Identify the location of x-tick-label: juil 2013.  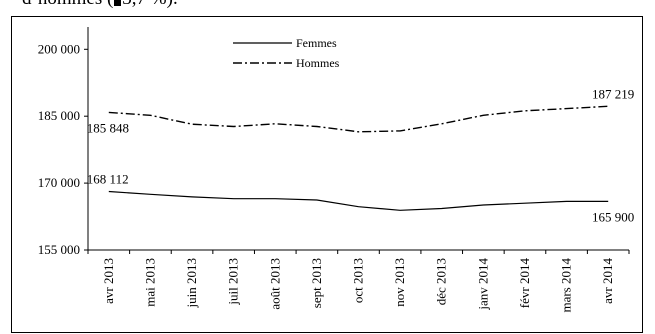
(233, 282).